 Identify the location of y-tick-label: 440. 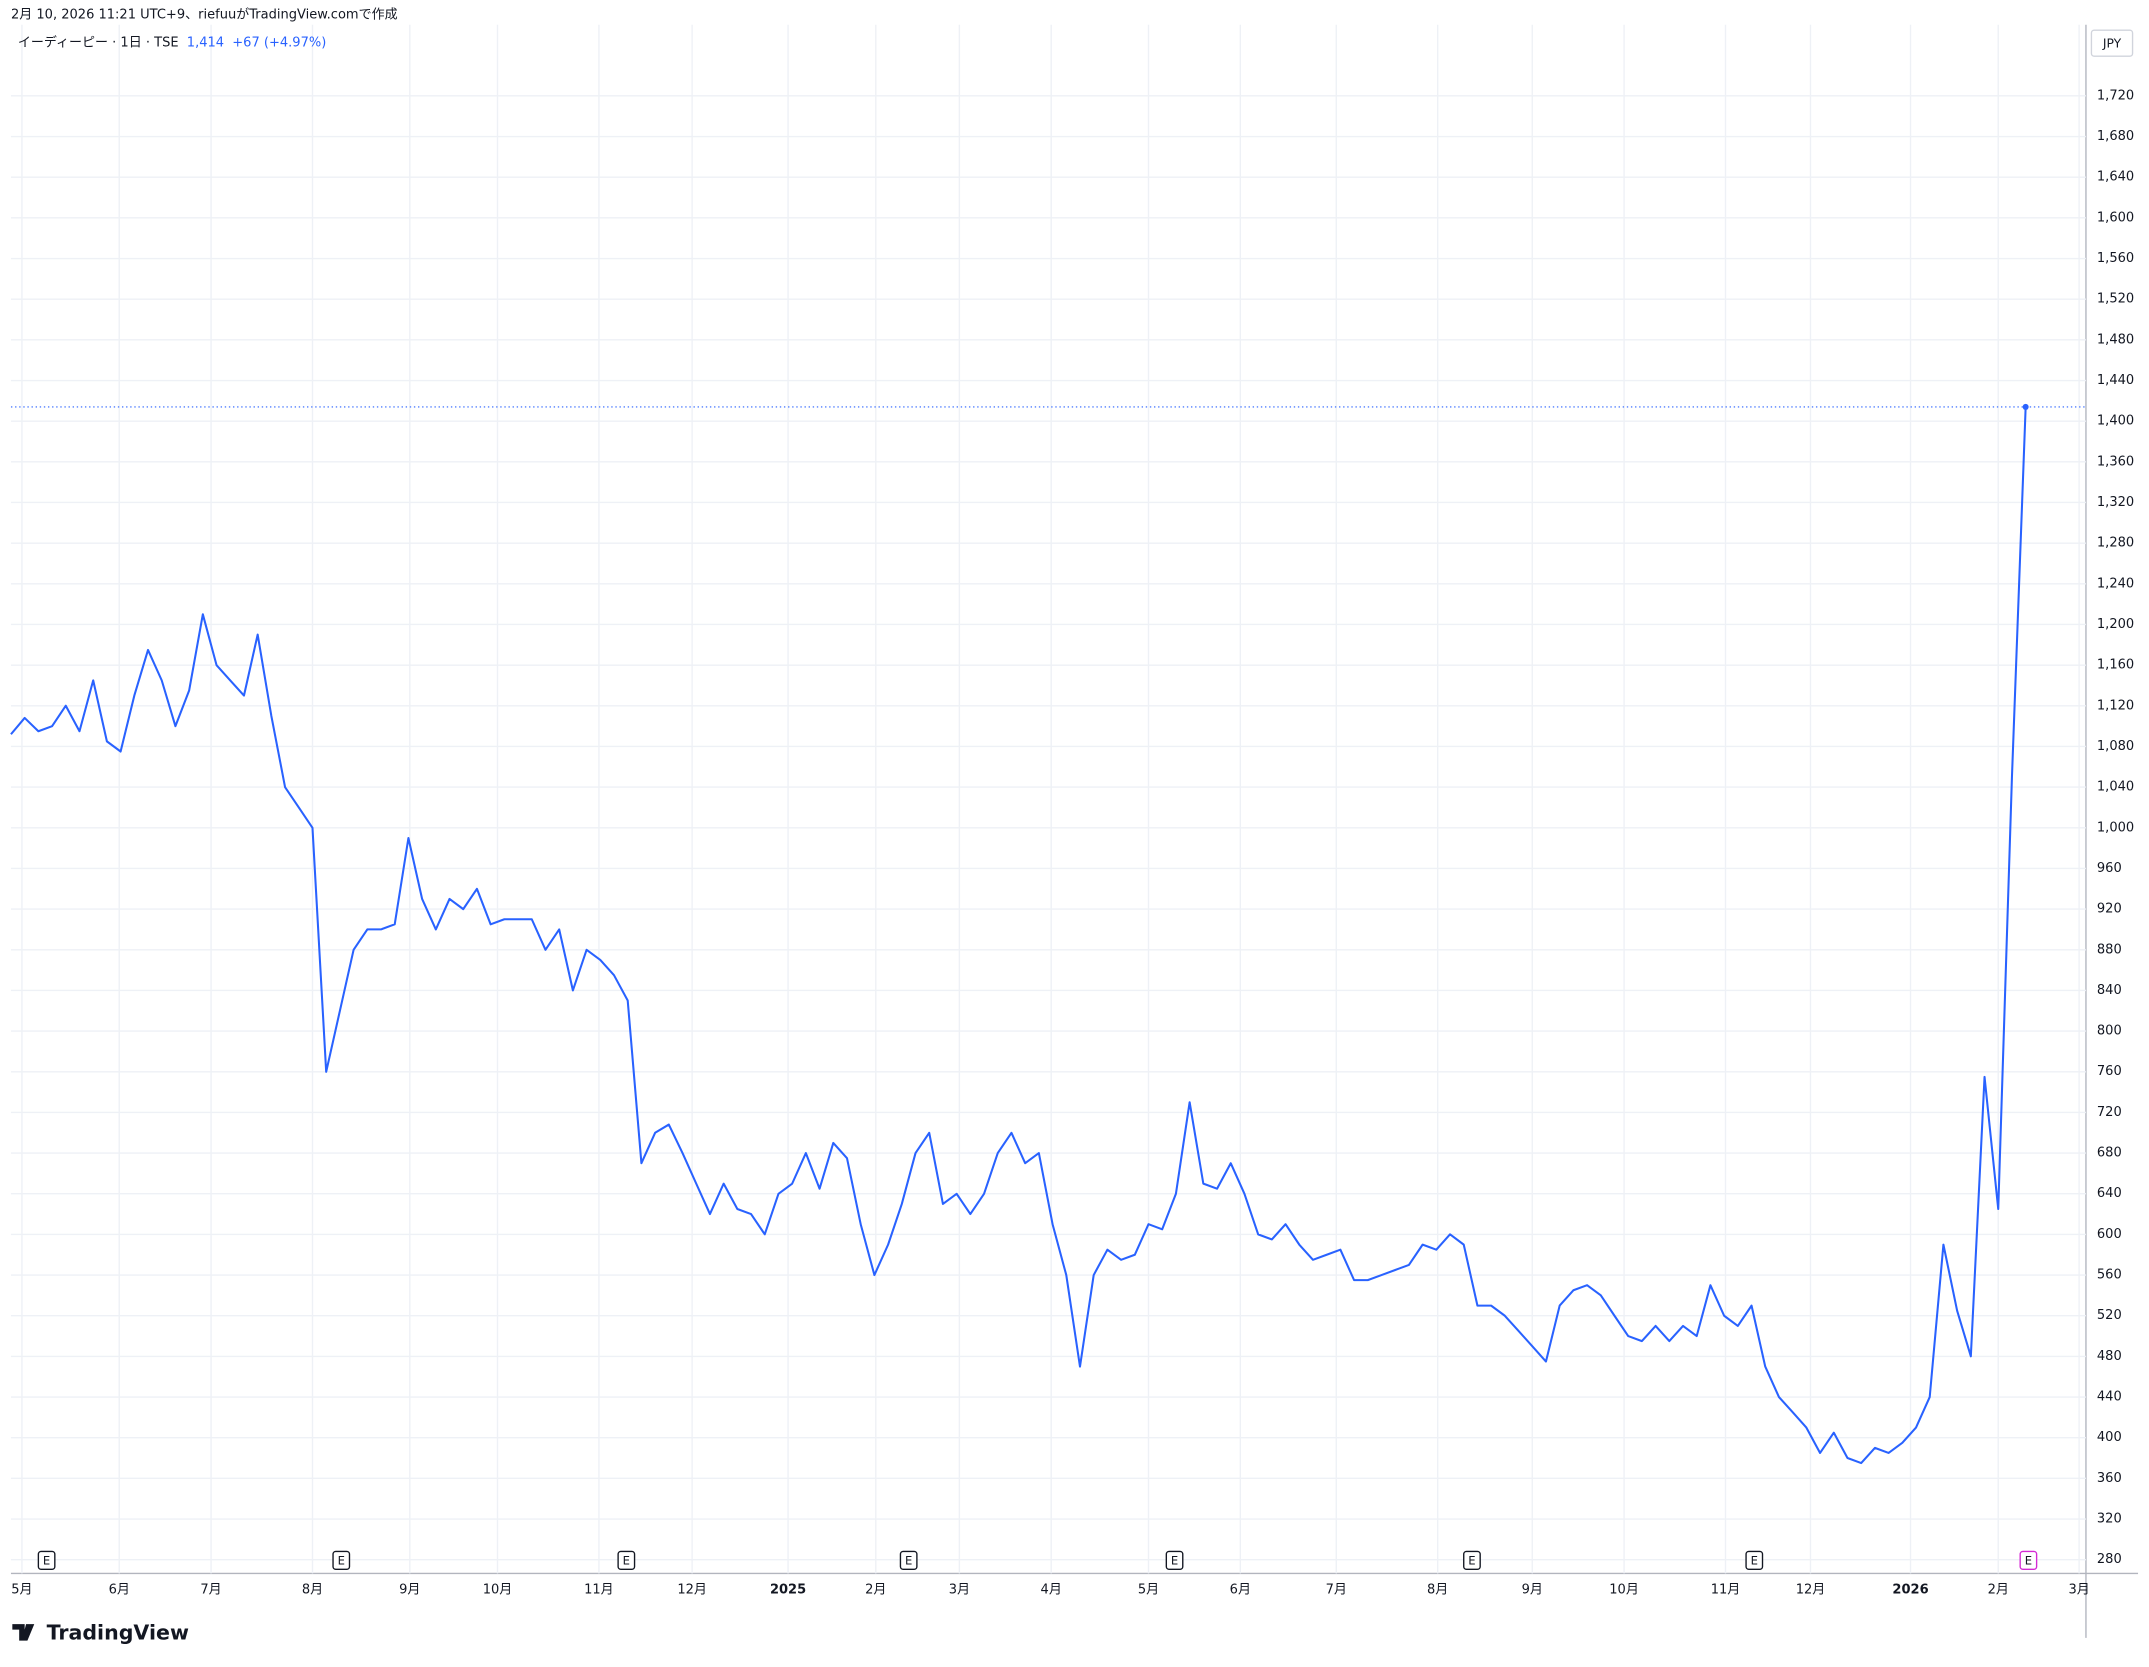
(2109, 1397).